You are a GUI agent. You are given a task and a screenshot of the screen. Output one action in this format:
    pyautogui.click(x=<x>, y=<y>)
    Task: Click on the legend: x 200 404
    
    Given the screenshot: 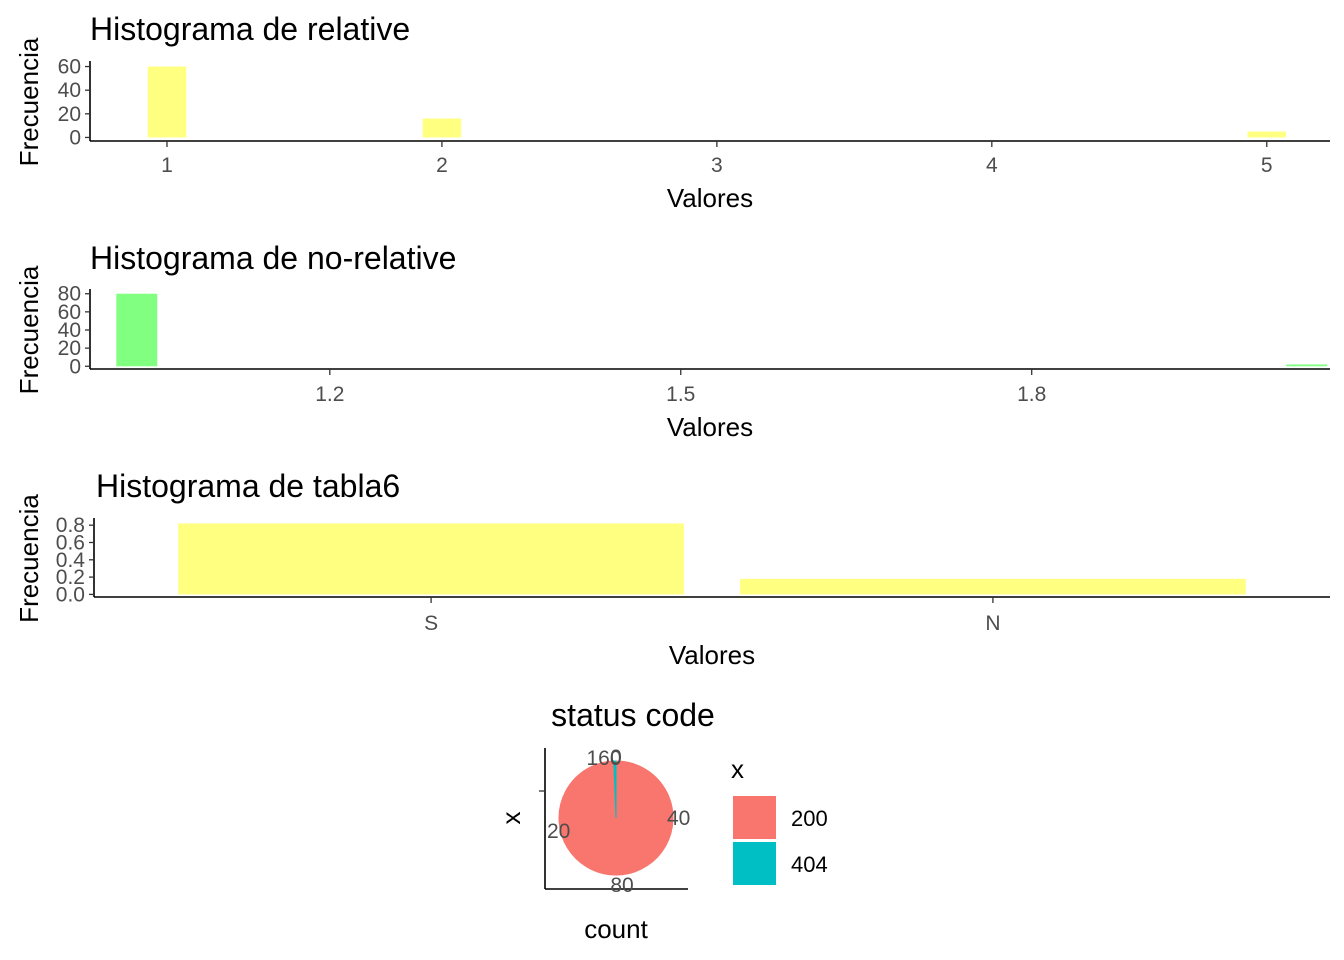 What is the action you would take?
    pyautogui.click(x=779, y=819)
    